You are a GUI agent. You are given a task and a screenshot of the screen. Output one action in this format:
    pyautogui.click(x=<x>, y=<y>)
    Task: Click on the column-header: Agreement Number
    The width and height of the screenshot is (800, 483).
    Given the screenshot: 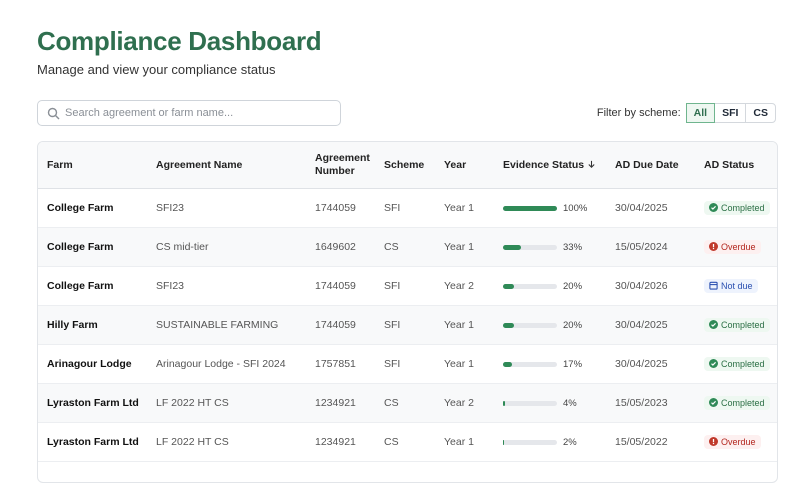 What is the action you would take?
    pyautogui.click(x=340, y=165)
    